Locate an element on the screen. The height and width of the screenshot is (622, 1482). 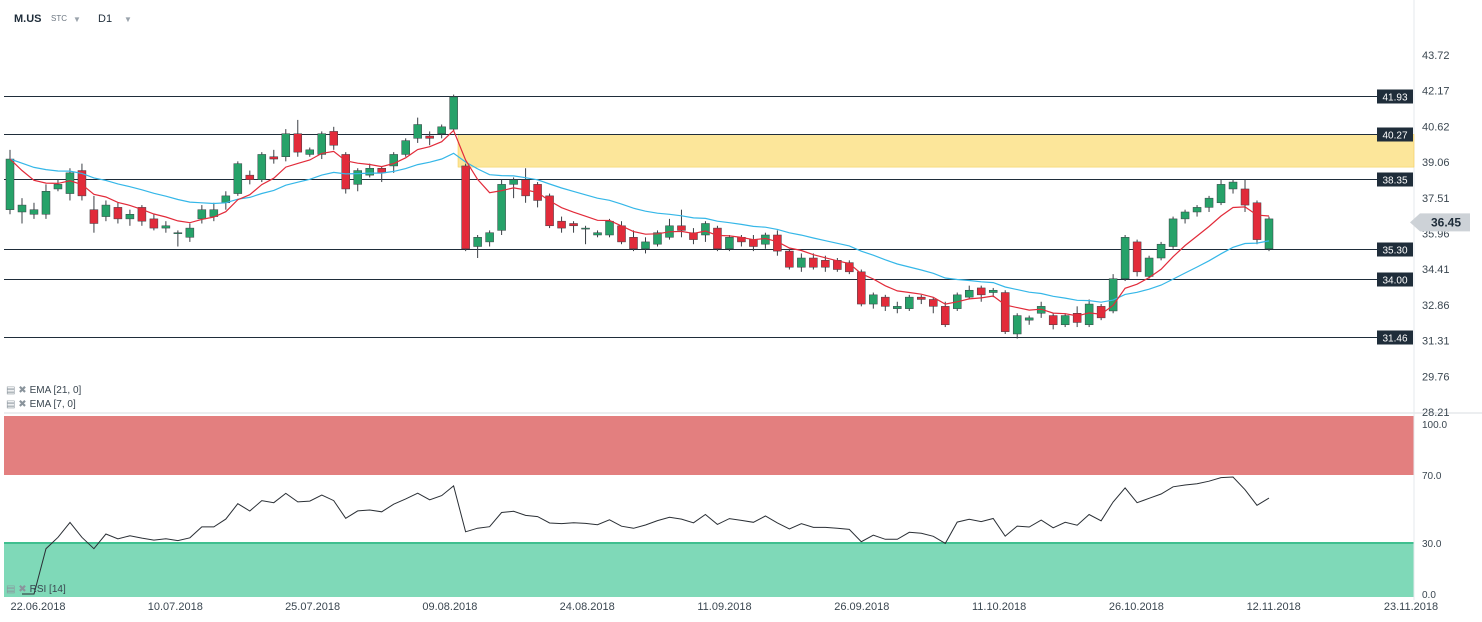
mode-label: STC is located at coordinates (59, 18).